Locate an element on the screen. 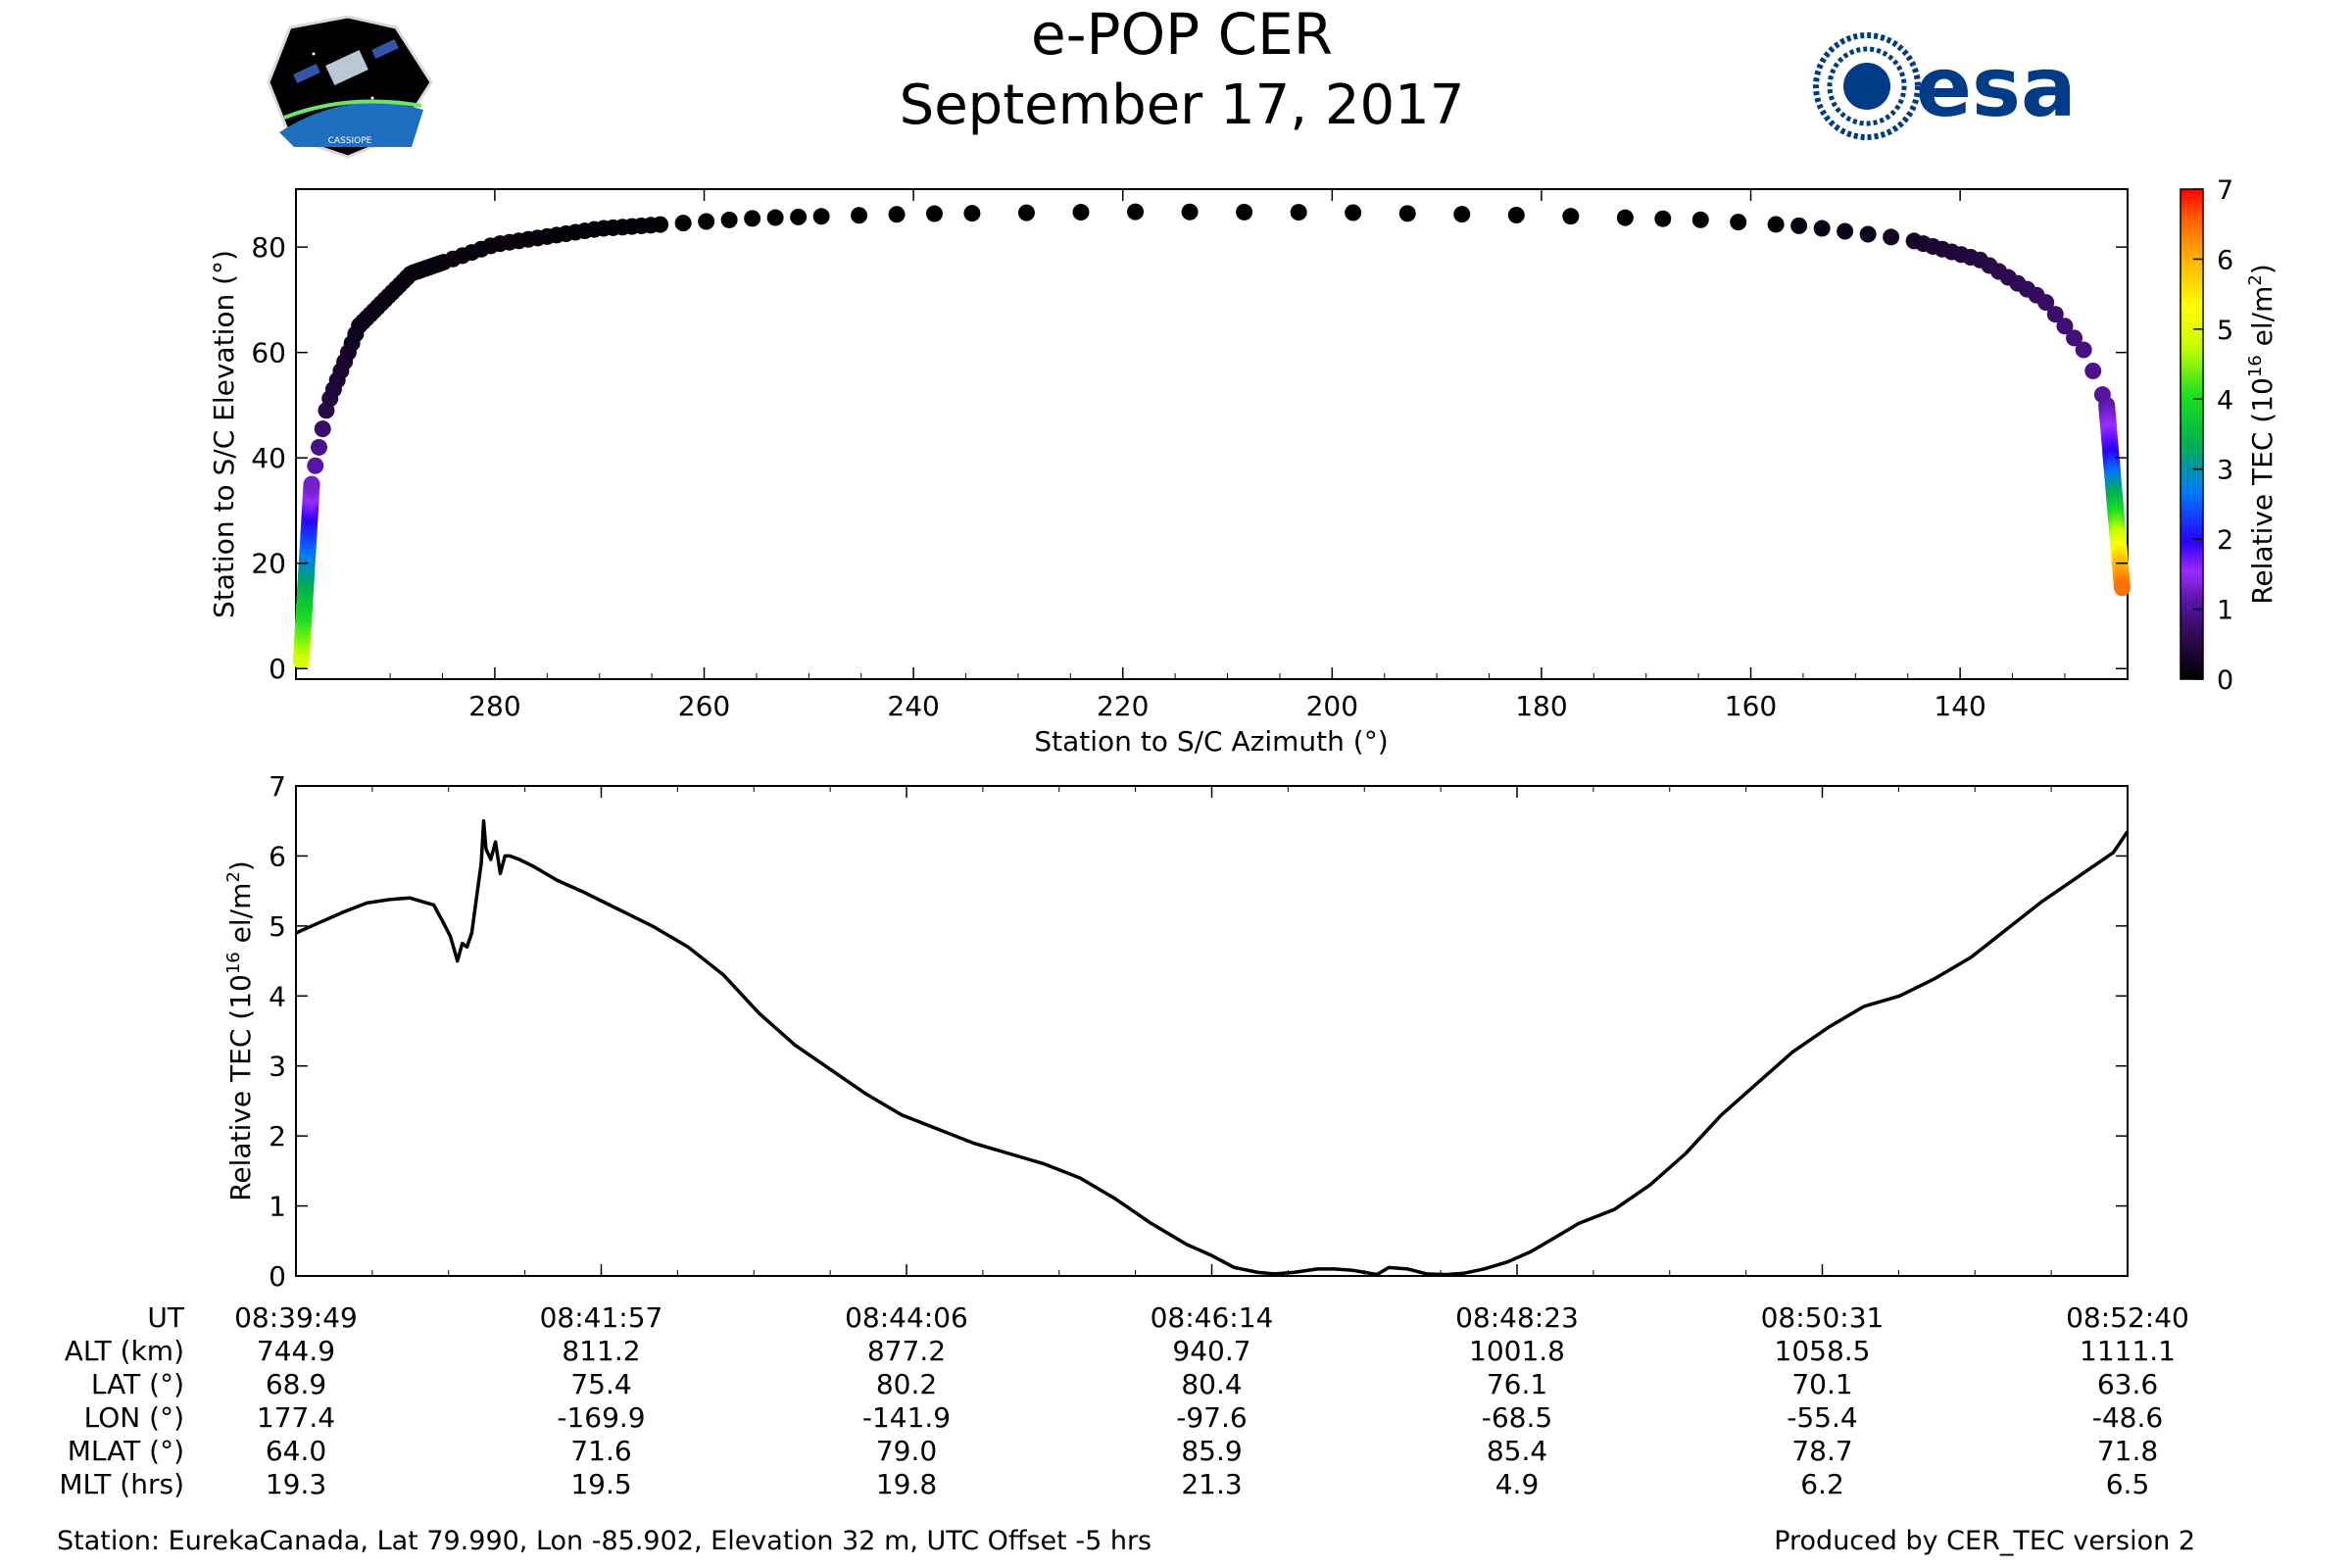  info-cell: 70.1 is located at coordinates (1821, 1384).